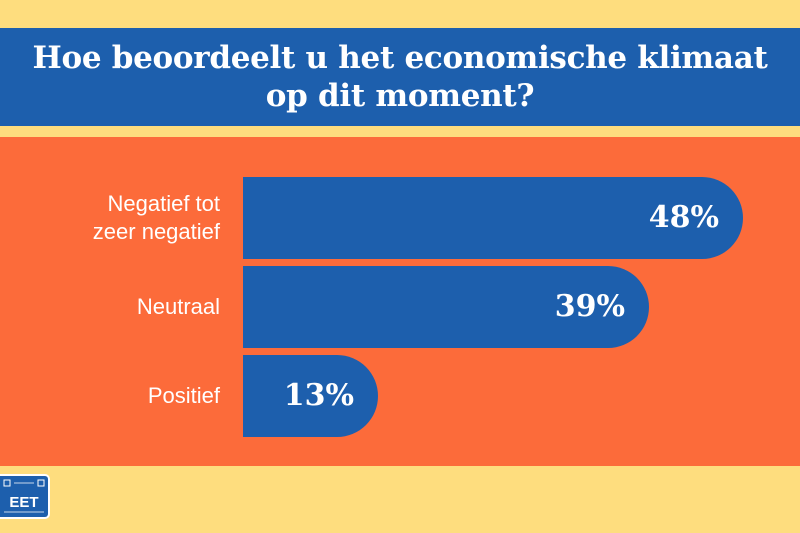 Image resolution: width=800 pixels, height=533 pixels. I want to click on logo-graphic: EET, so click(24, 496).